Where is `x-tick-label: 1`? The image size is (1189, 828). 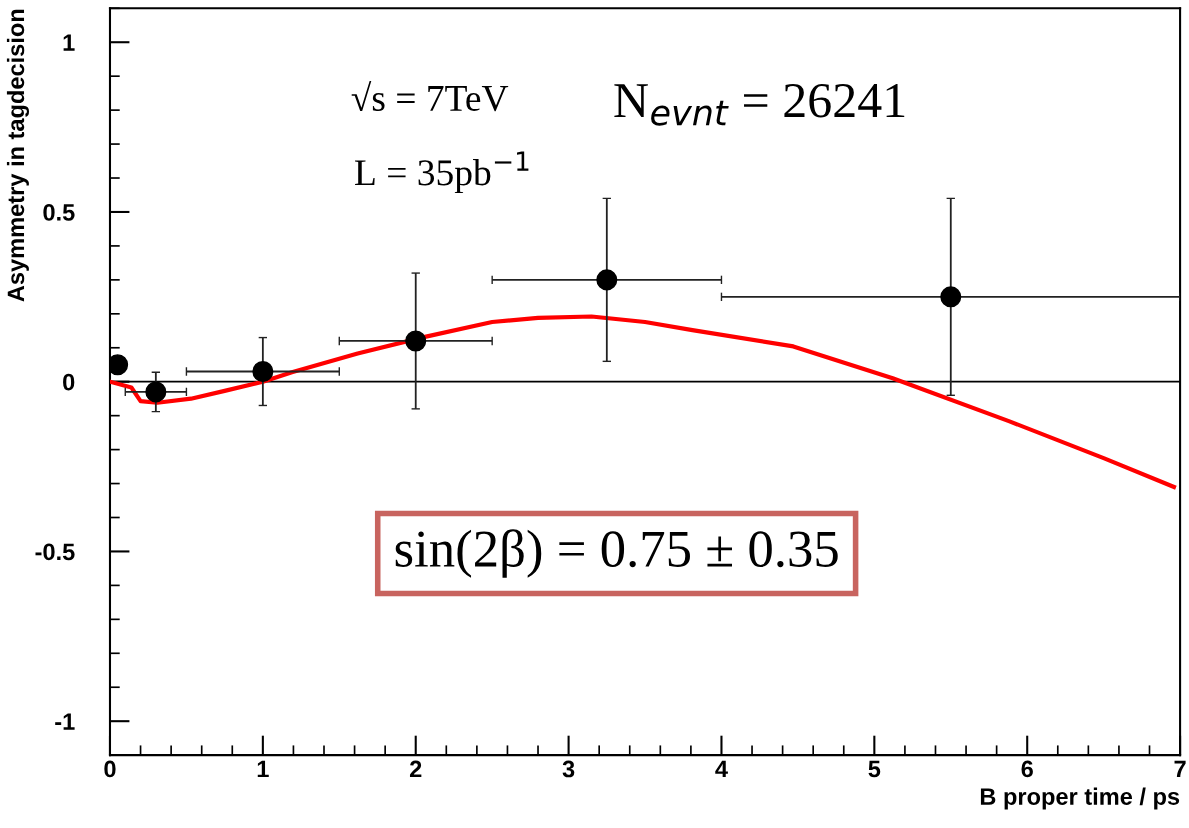 x-tick-label: 1 is located at coordinates (263, 769).